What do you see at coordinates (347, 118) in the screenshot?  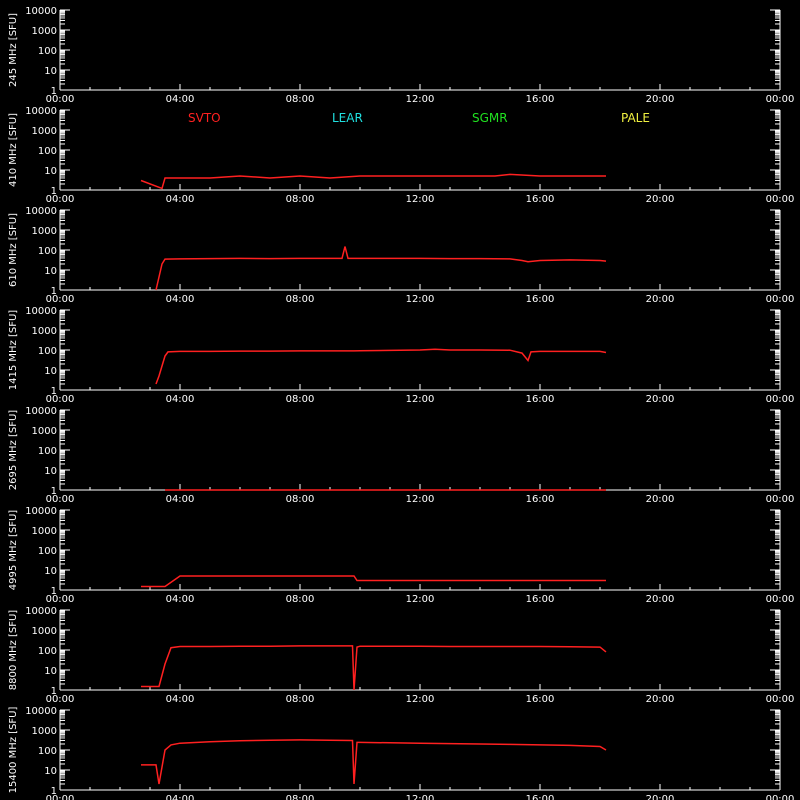 I see `legend-entry-lear: LEAR` at bounding box center [347, 118].